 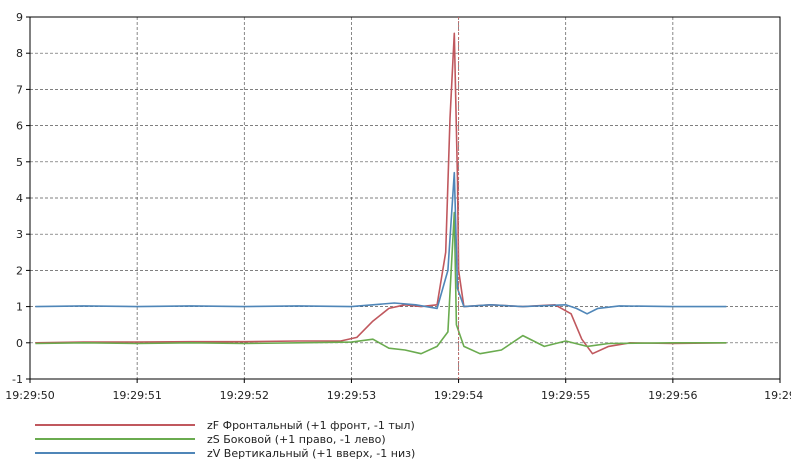 I want to click on y-tick-label: 3, so click(x=19, y=234).